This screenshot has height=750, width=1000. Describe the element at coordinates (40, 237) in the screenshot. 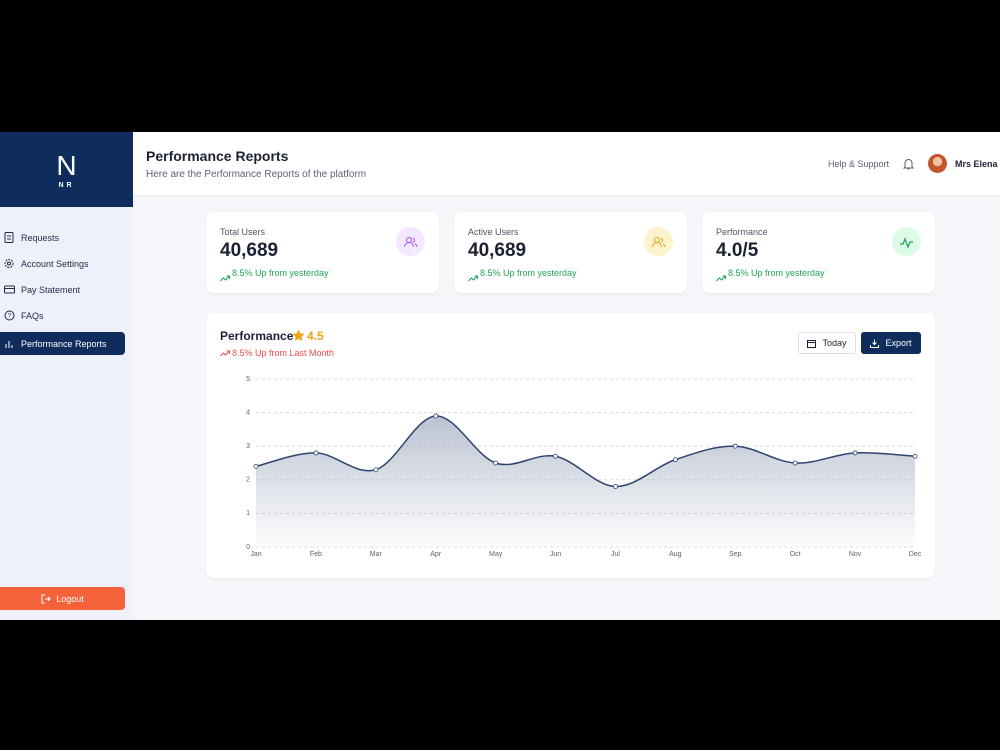

I see `menu-label: Requests` at that location.